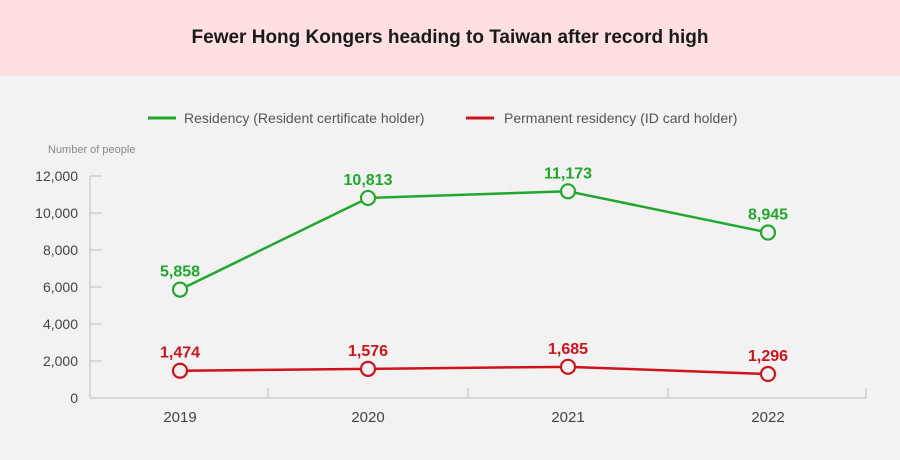 The height and width of the screenshot is (460, 900). Describe the element at coordinates (56, 176) in the screenshot. I see `y-tick-label: 12,000` at that location.